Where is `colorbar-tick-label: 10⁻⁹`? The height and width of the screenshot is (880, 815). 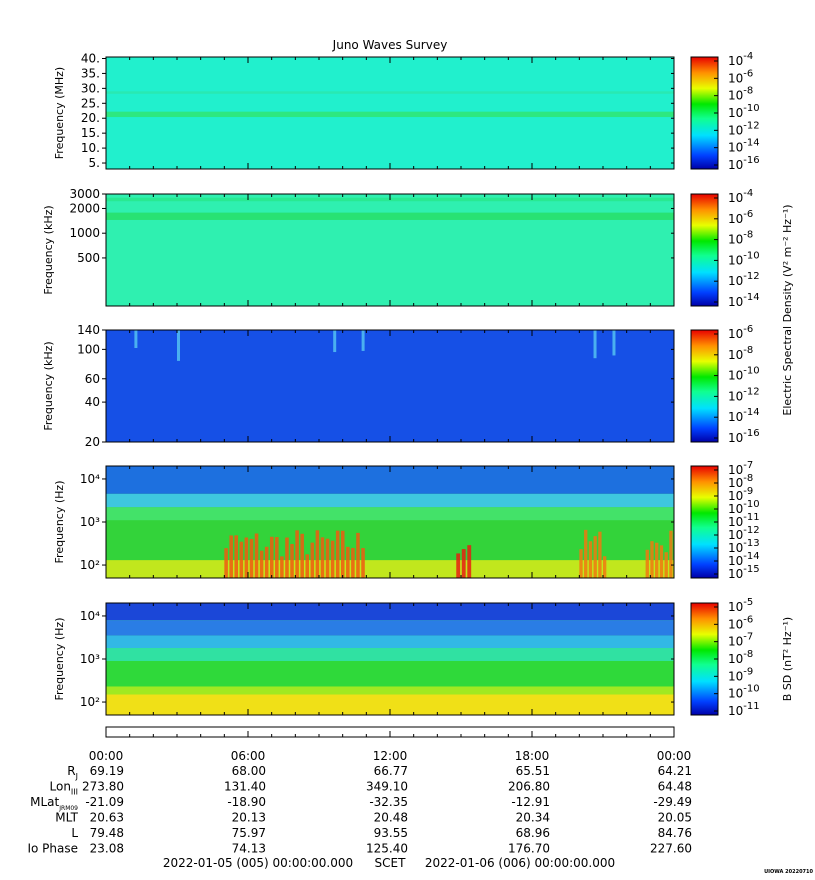 colorbar-tick-label: 10⁻⁹ is located at coordinates (740, 674).